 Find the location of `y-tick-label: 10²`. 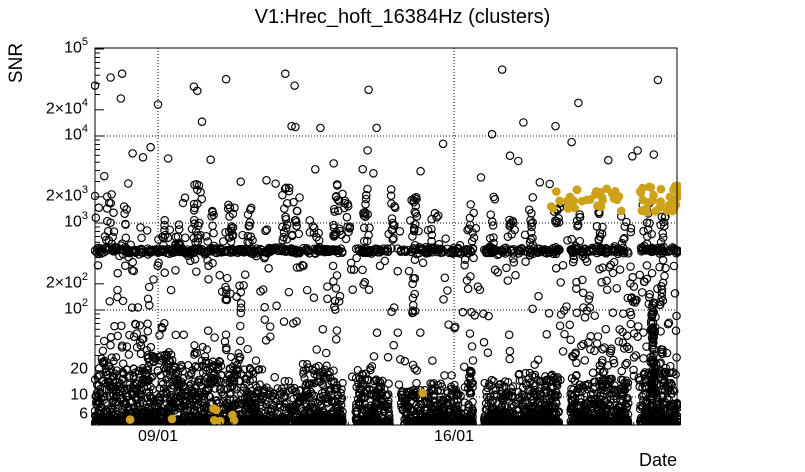

y-tick-label: 10² is located at coordinates (76, 307).